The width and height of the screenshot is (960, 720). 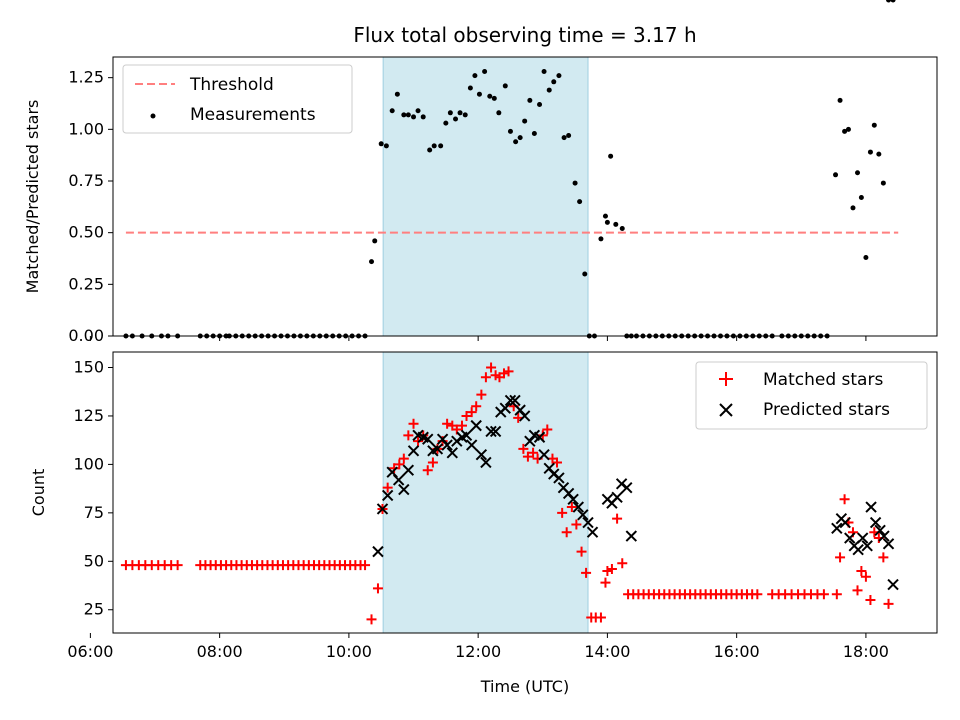 What do you see at coordinates (32, 197) in the screenshot?
I see `top-y-axis-label: Matched/Predicted stars` at bounding box center [32, 197].